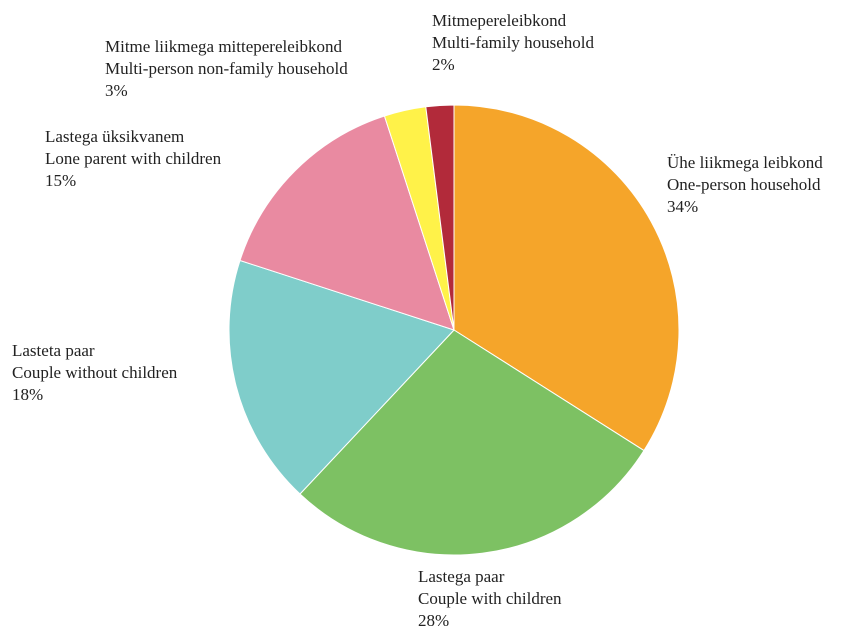  I want to click on slice-label: Lastega üksikvanem, so click(114, 136).